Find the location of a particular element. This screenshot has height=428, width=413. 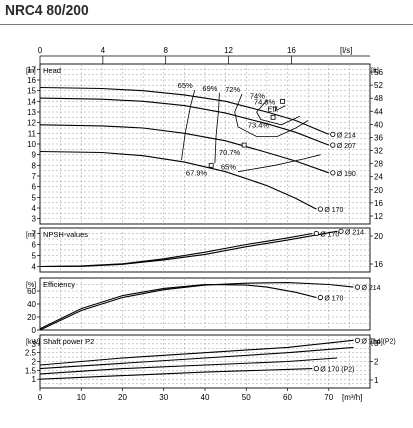

bottom-axis-tick-label: 50 is located at coordinates (246, 397).